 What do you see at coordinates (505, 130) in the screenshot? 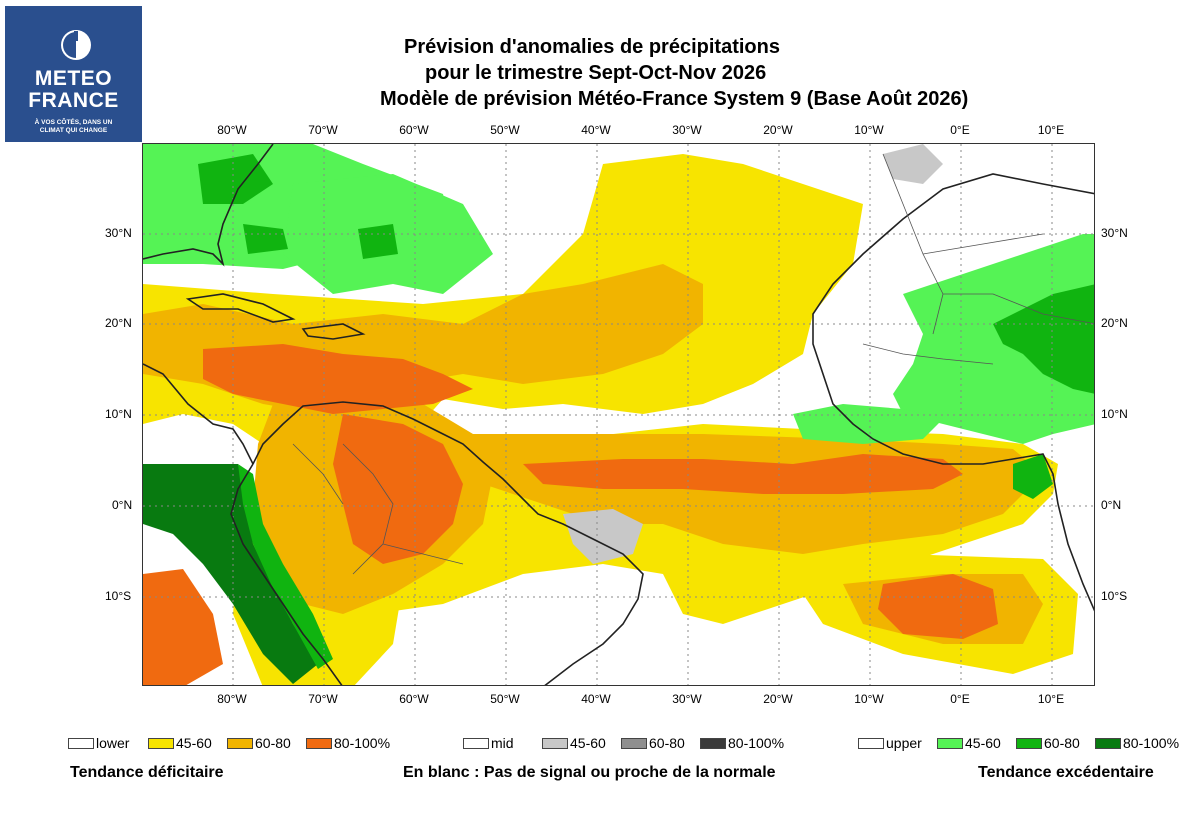
I see `lon-label-top: 50°W` at bounding box center [505, 130].